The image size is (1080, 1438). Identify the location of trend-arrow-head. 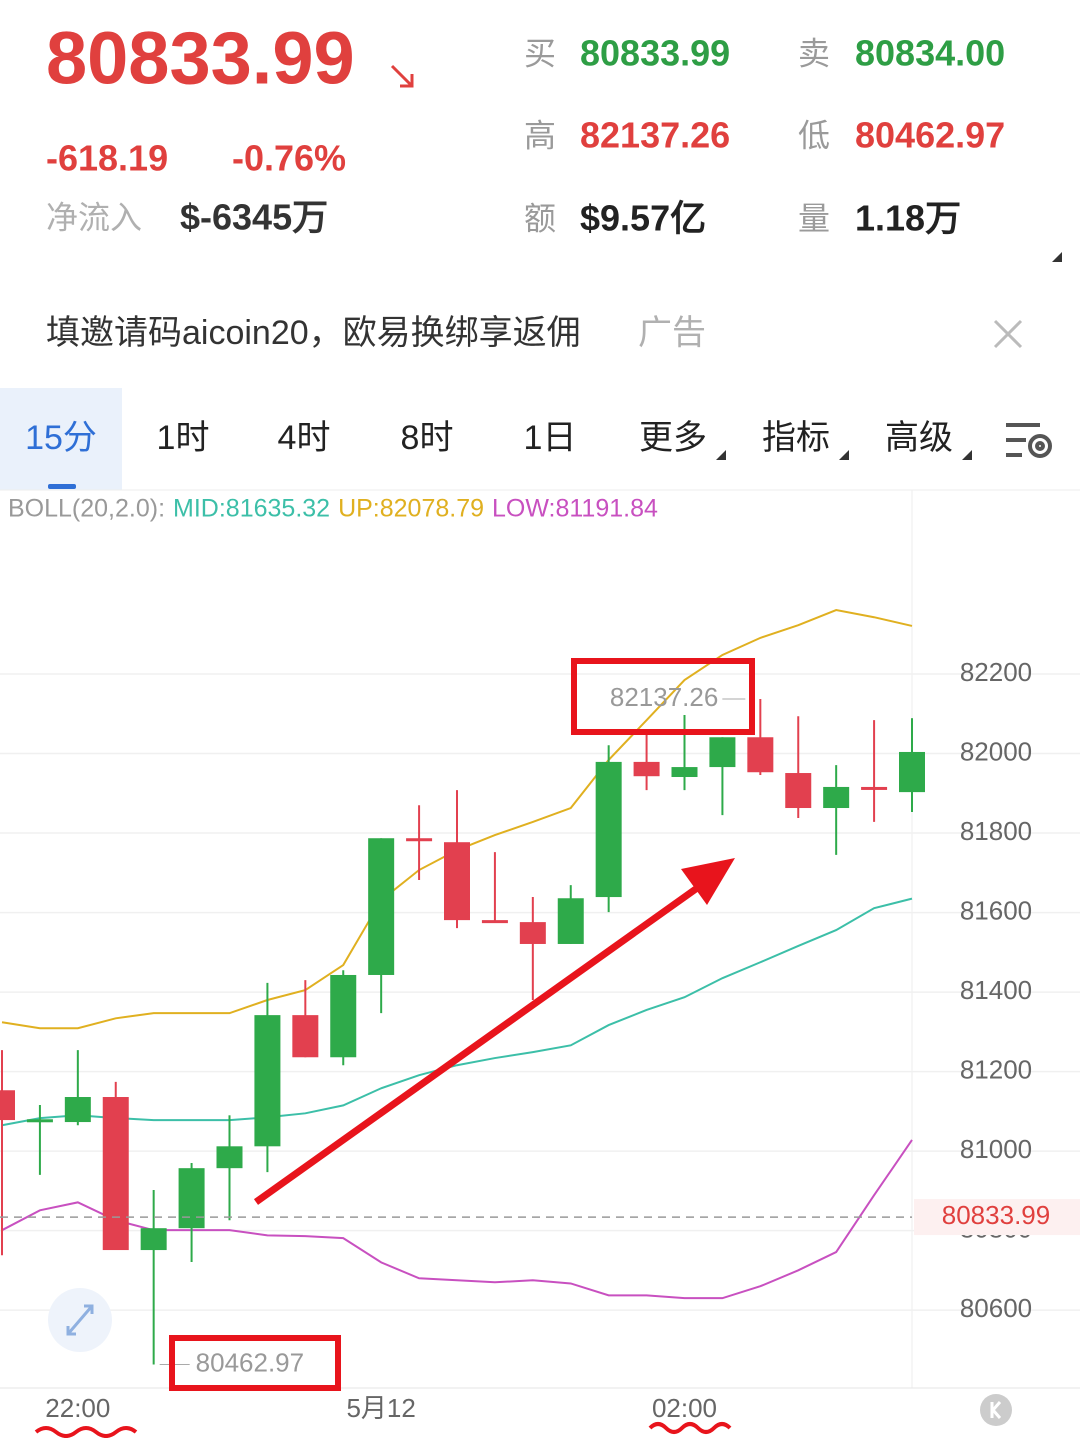
(708, 881).